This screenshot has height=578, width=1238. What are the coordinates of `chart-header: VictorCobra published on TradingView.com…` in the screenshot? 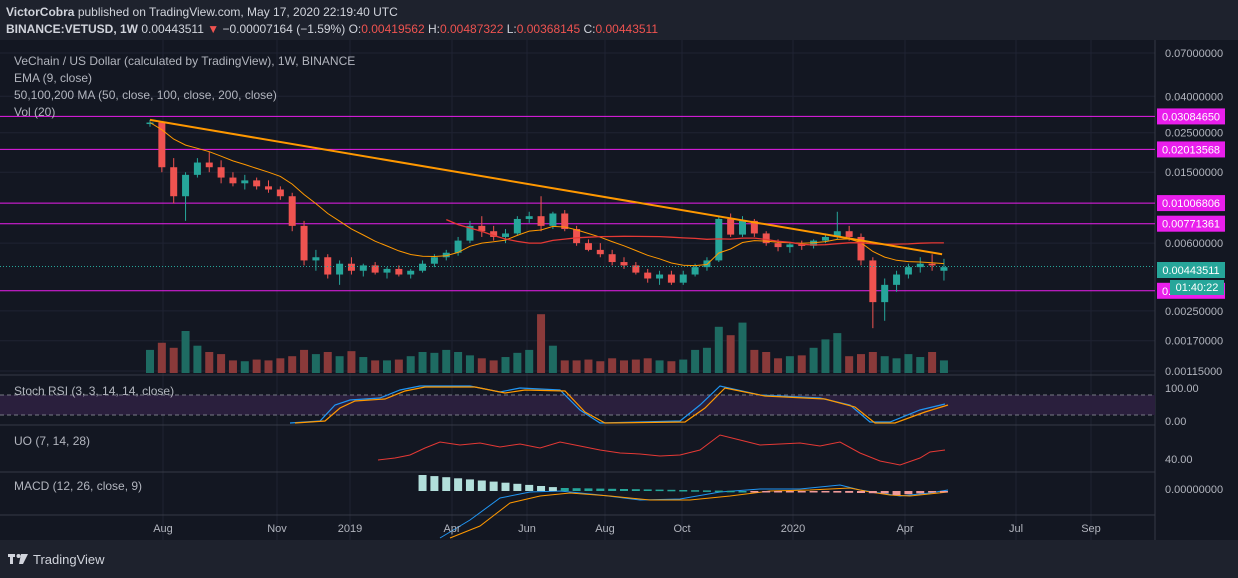 It's located at (619, 20).